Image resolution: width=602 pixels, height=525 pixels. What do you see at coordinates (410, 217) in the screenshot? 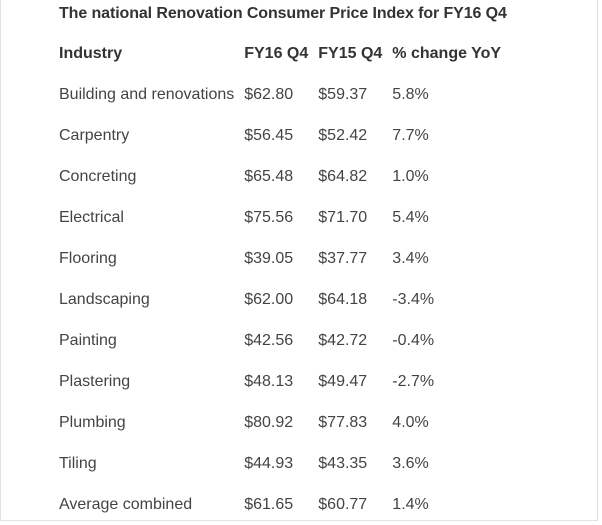
I see `change-yoy-cell: 5.4%` at bounding box center [410, 217].